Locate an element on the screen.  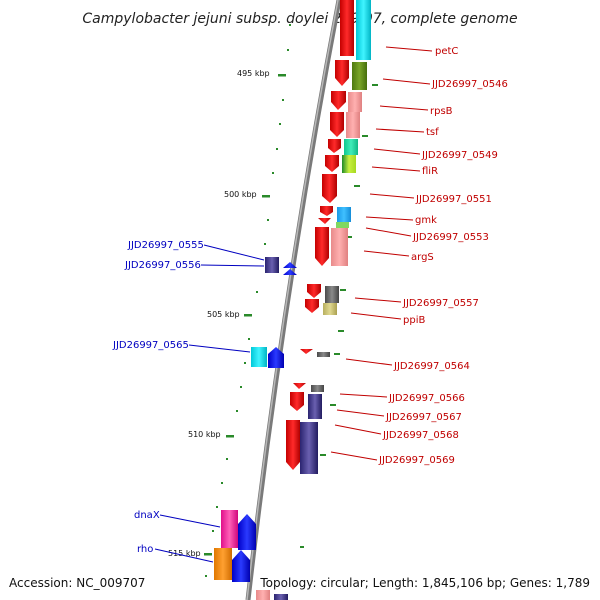
gene-labels-left is located at coordinates (209, 403).